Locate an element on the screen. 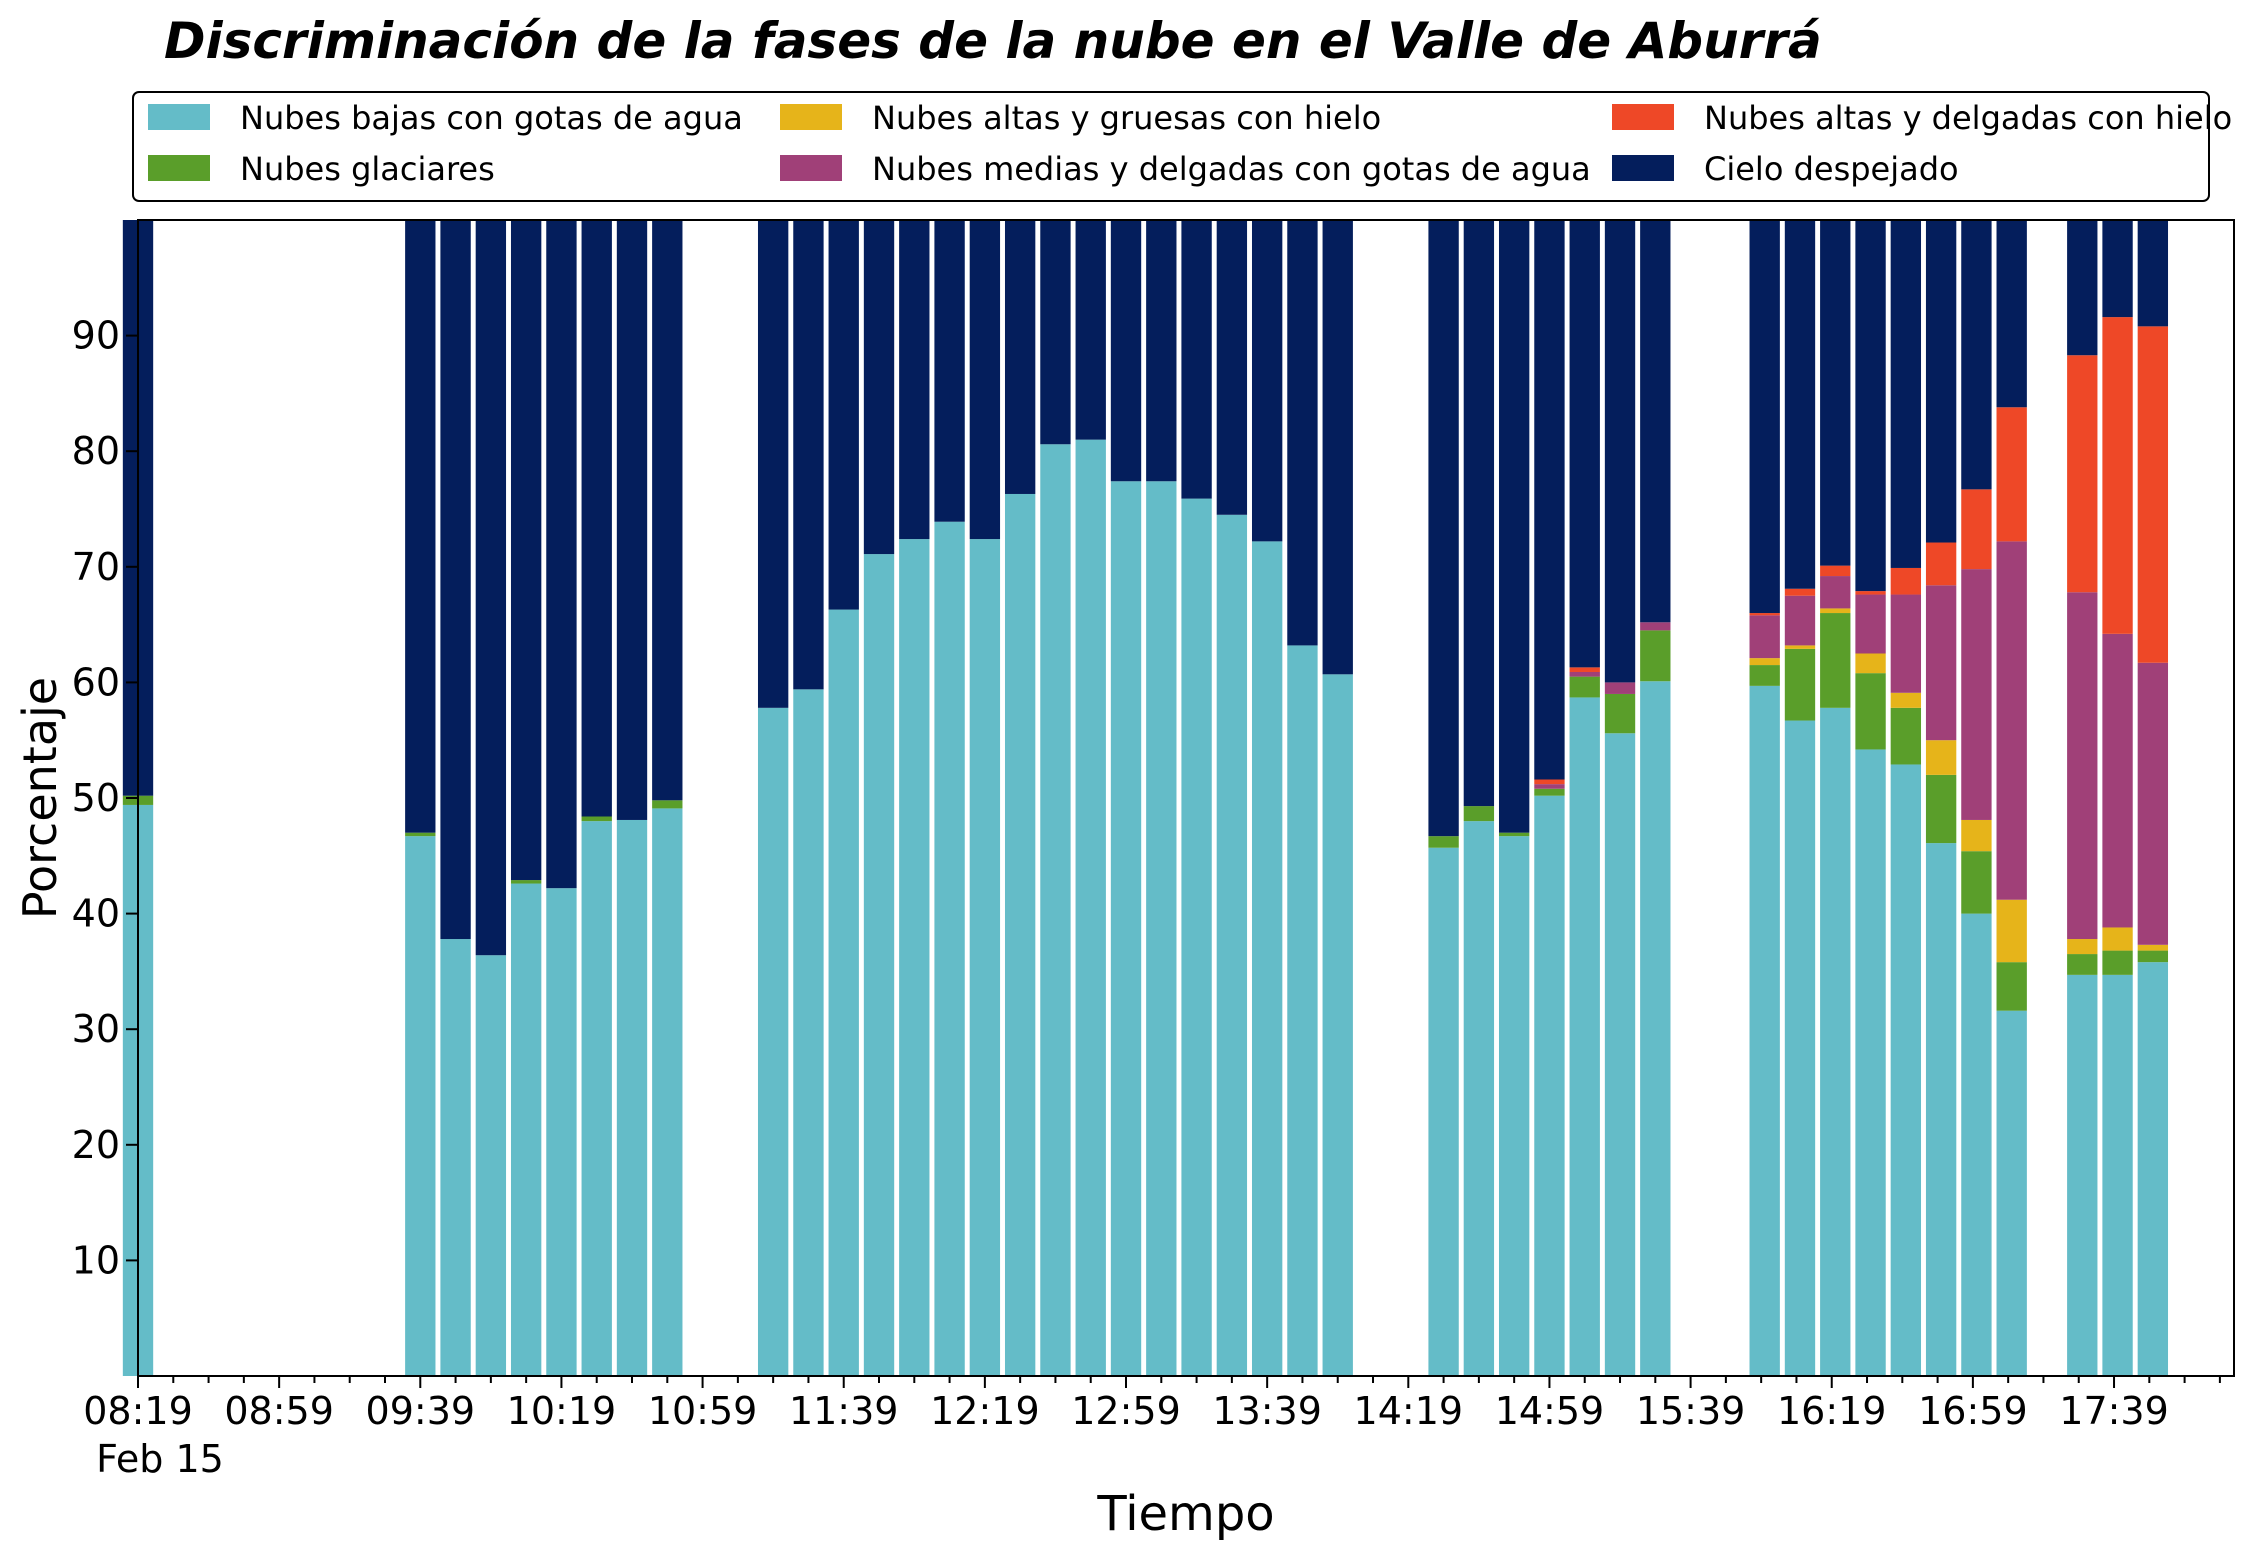 This screenshot has width=2244, height=1559. bar-segment-1459-s0 is located at coordinates (1549, 1085).